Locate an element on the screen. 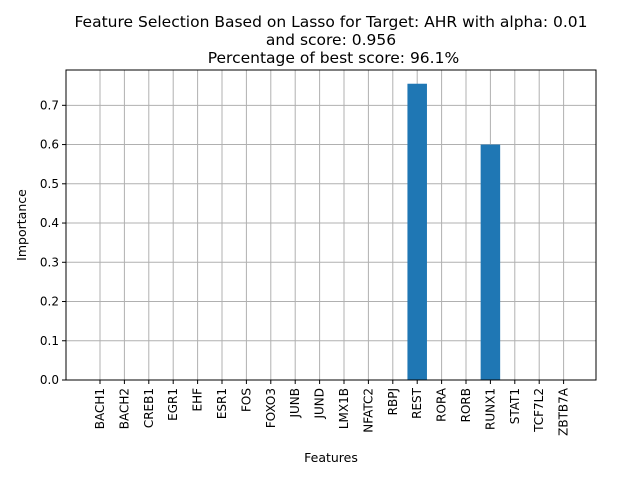 The width and height of the screenshot is (640, 480). y-axis-label: Importance is located at coordinates (21, 225).